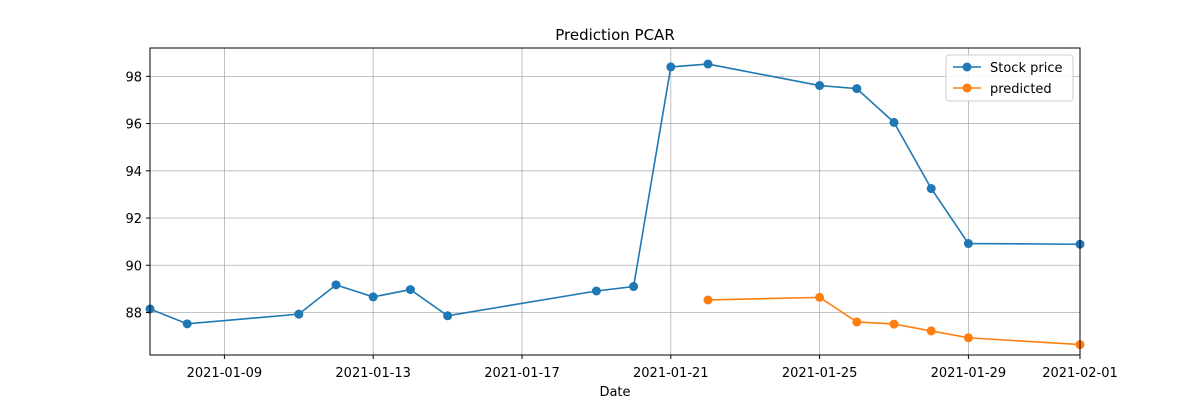 This screenshot has height=400, width=1200. Describe the element at coordinates (133, 313) in the screenshot. I see `y-tick-label: 88` at that location.